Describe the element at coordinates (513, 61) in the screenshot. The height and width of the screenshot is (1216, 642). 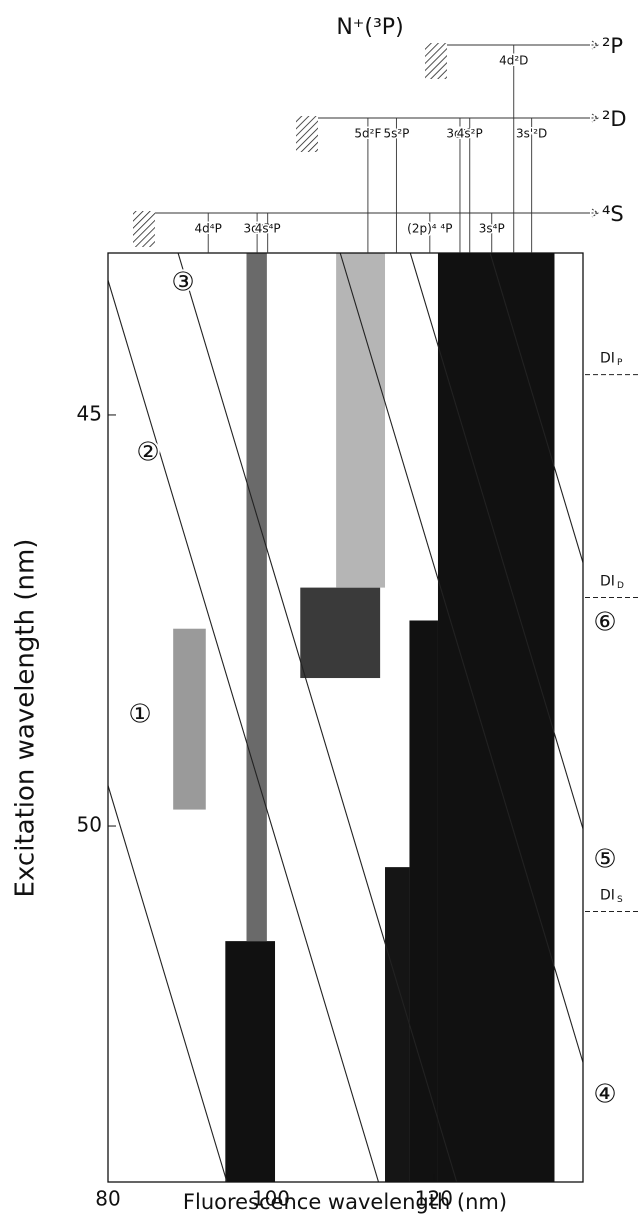
I see `transition-label: 4d²D` at that location.